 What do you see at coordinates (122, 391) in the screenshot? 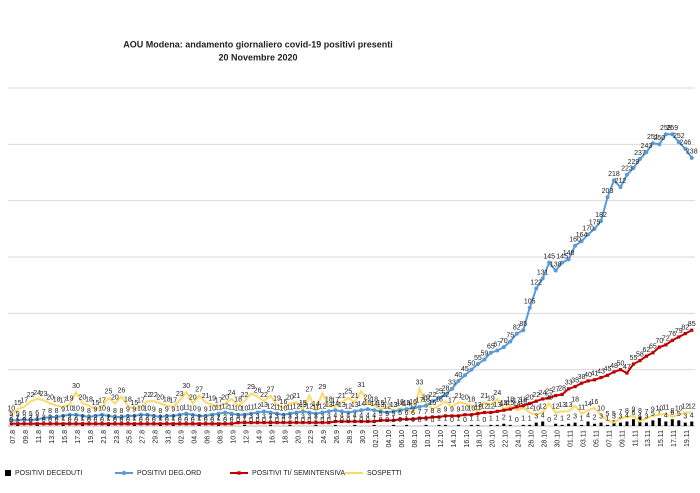
I see `data-label: 26` at bounding box center [122, 391].